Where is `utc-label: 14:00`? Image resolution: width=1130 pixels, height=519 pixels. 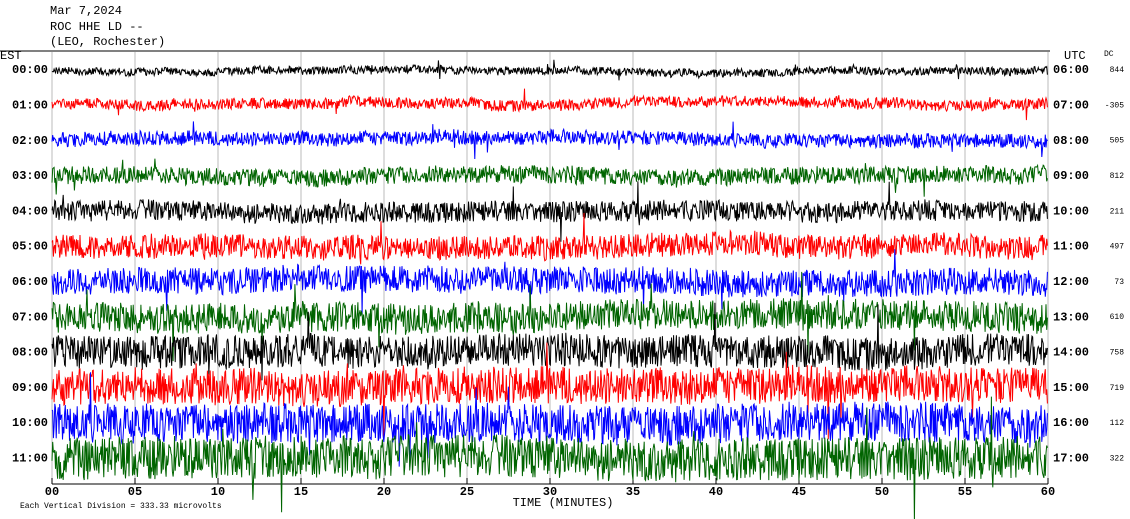
utc-label: 14:00 is located at coordinates (1071, 353).